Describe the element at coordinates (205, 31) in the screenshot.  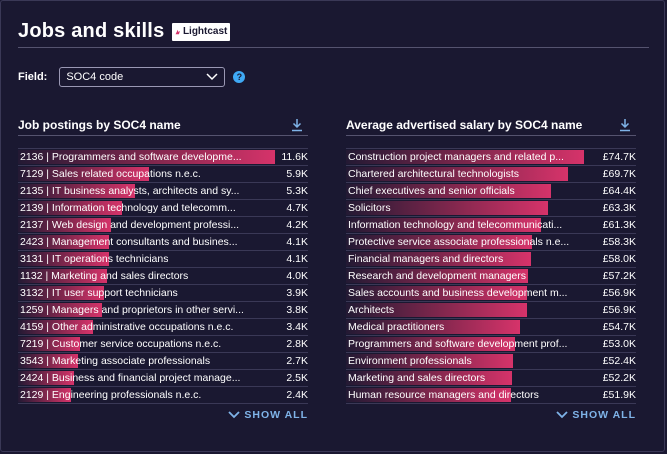
I see `logo-text: Lightcast` at that location.